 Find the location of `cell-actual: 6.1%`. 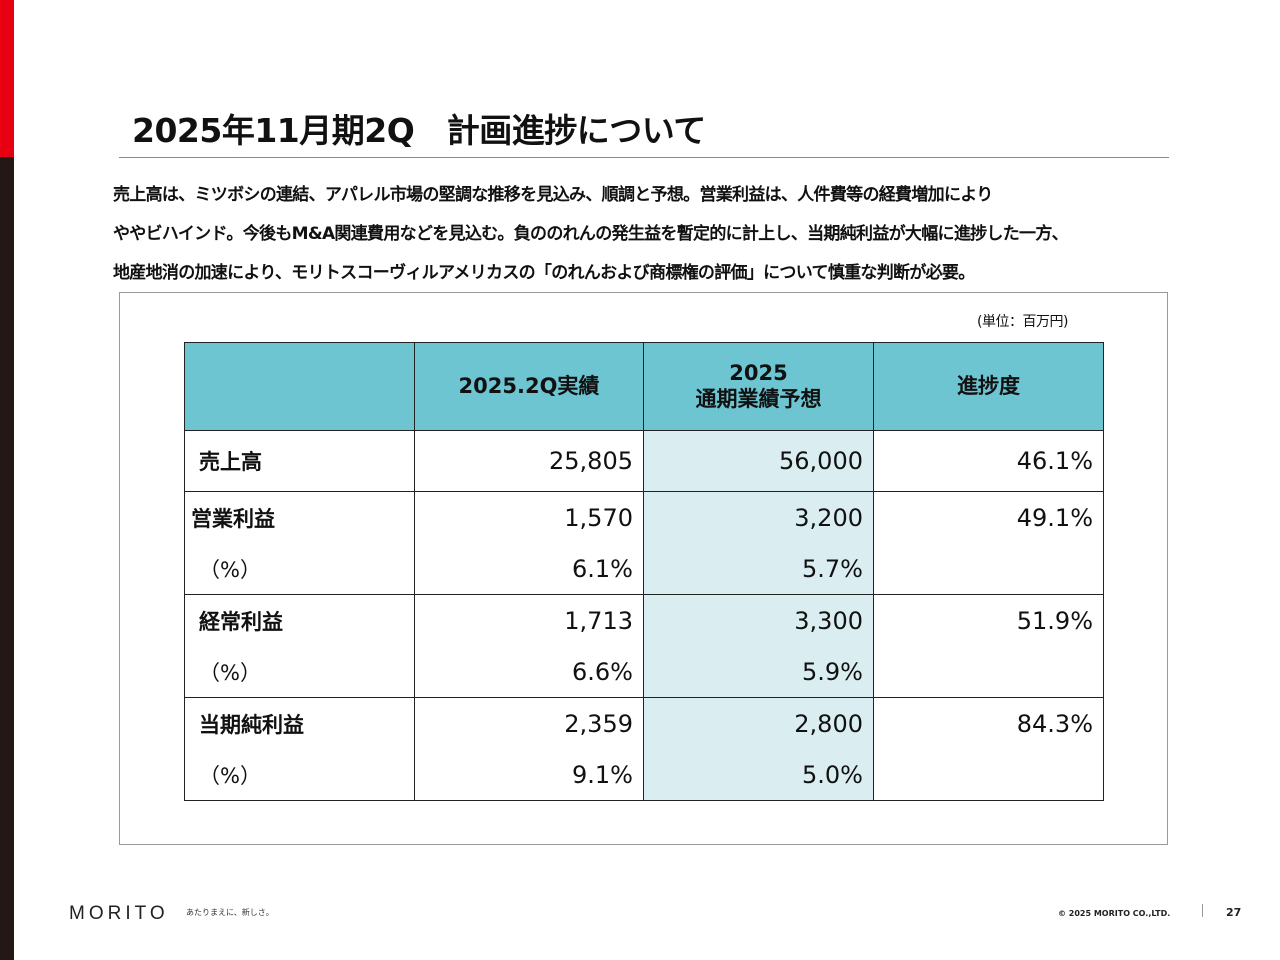

cell-actual: 6.1% is located at coordinates (529, 569).